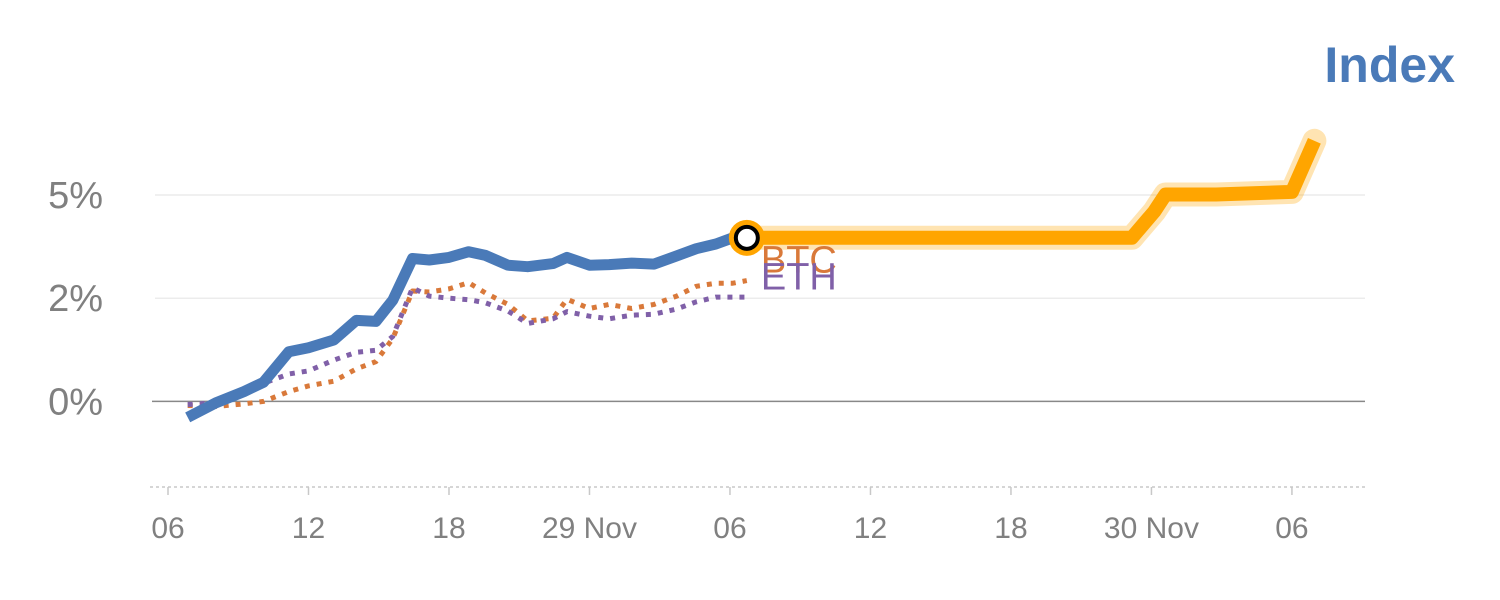  Describe the element at coordinates (1389, 65) in the screenshot. I see `chart-title: Index` at that location.